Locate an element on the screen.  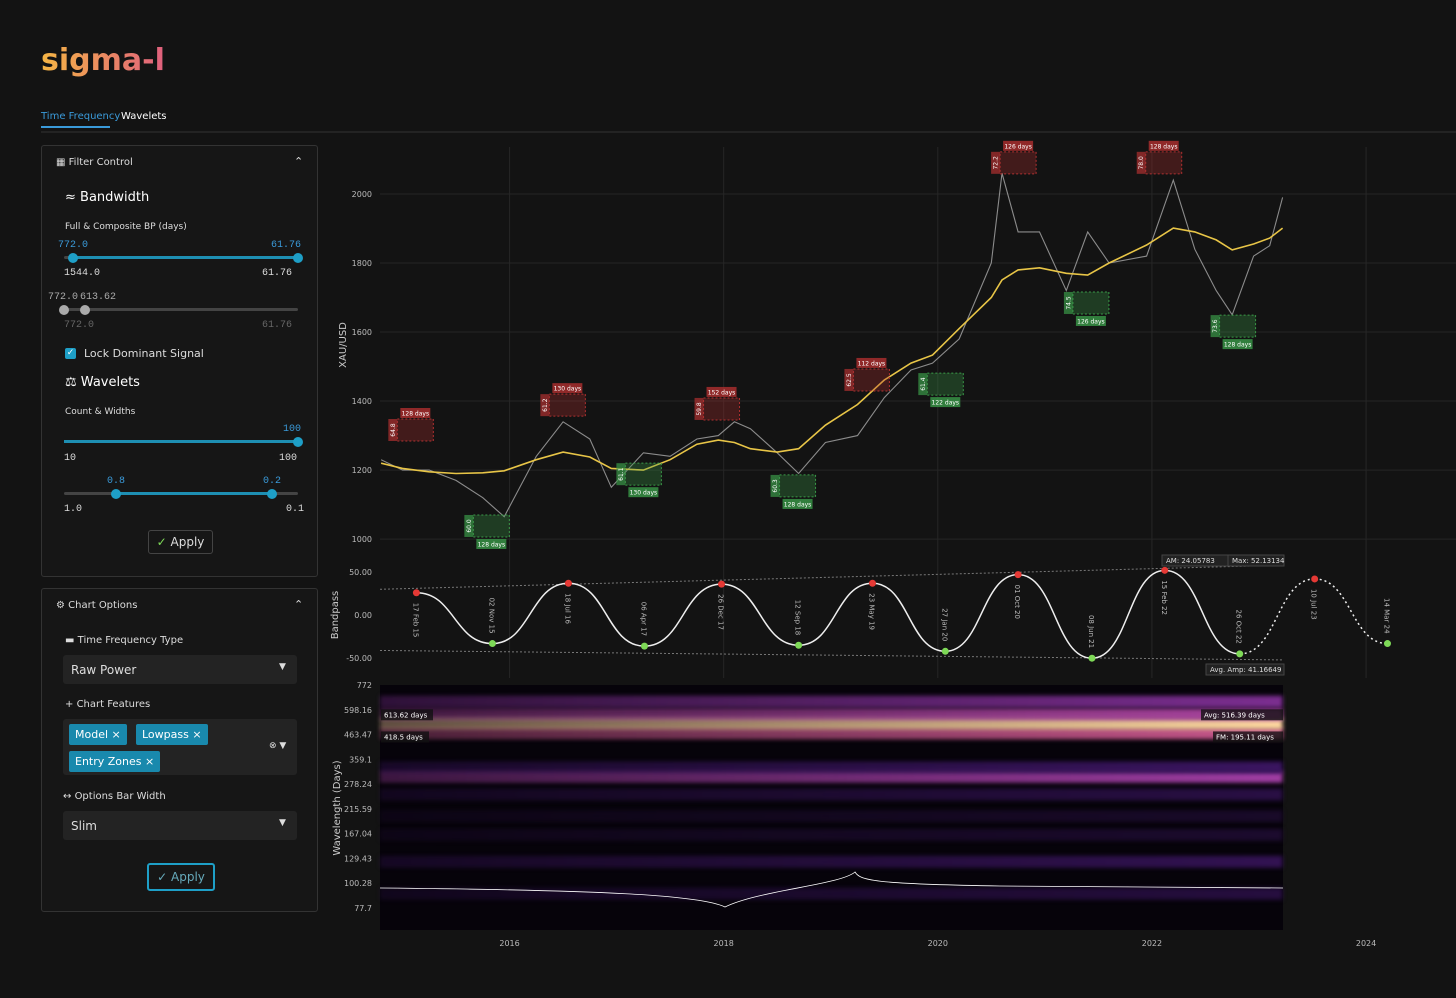
checkbox: ✓ is located at coordinates (70, 353).